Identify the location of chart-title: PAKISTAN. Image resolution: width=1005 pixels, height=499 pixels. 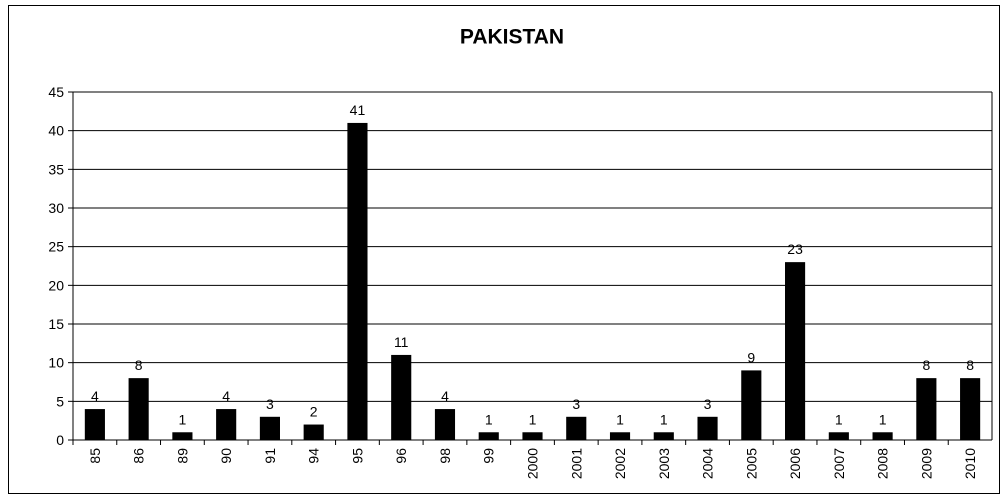
(512, 37).